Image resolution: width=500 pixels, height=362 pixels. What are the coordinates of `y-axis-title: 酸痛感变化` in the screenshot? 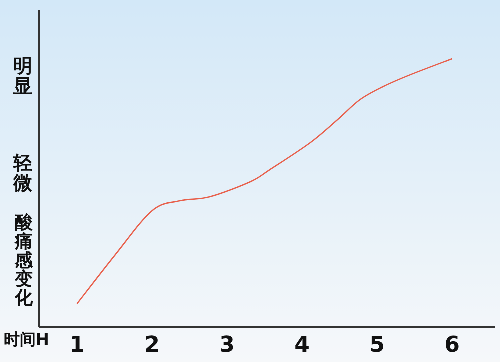 It's located at (24, 261).